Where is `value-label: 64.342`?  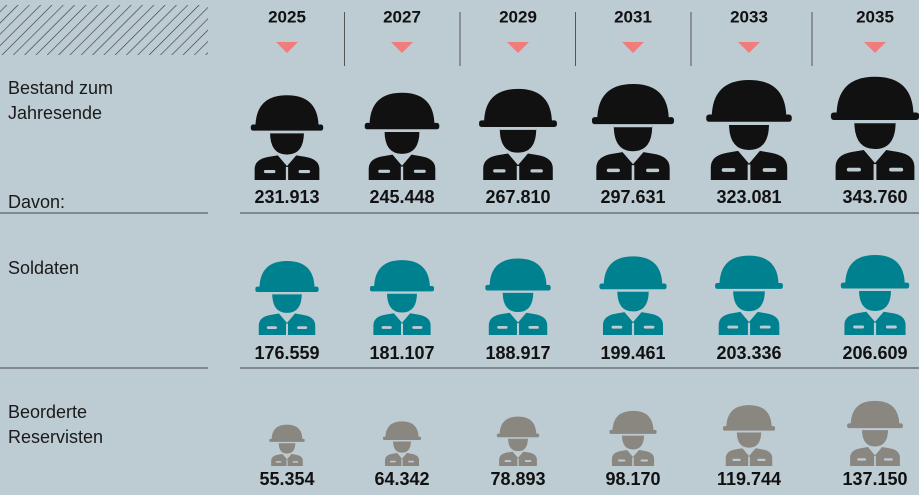
value-label: 64.342 is located at coordinates (401, 479).